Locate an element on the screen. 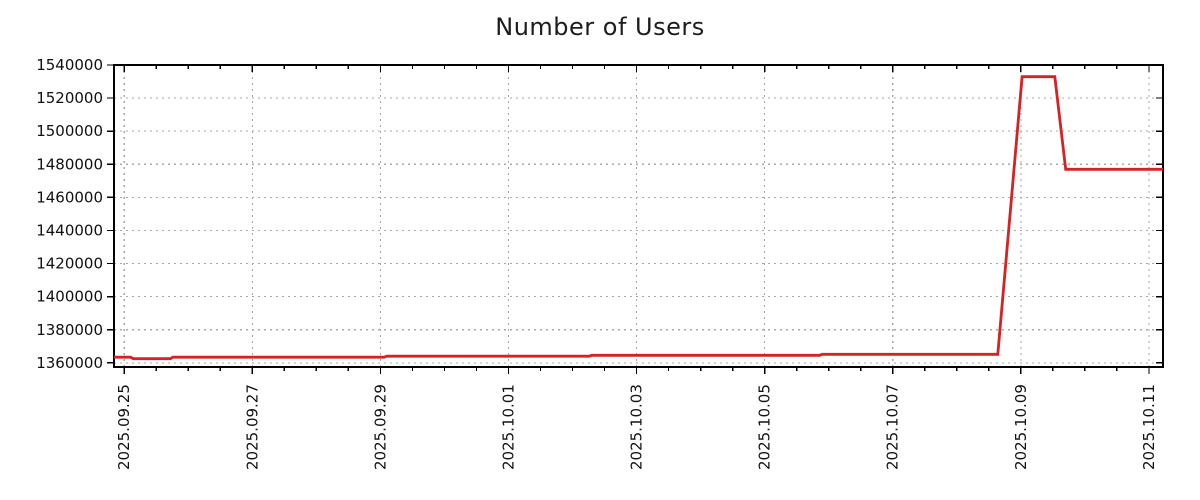 This screenshot has height=500, width=1200. y-tick-label: 1400000 is located at coordinates (69, 297).